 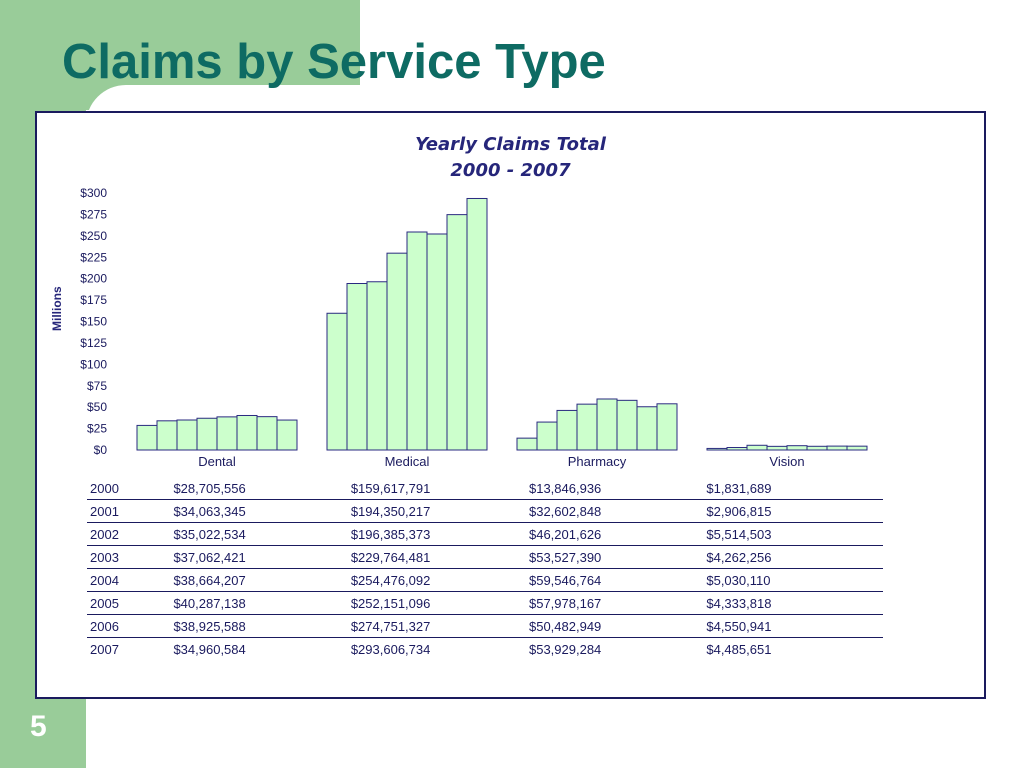 What do you see at coordinates (737, 449) in the screenshot?
I see `bar-vision-2001` at bounding box center [737, 449].